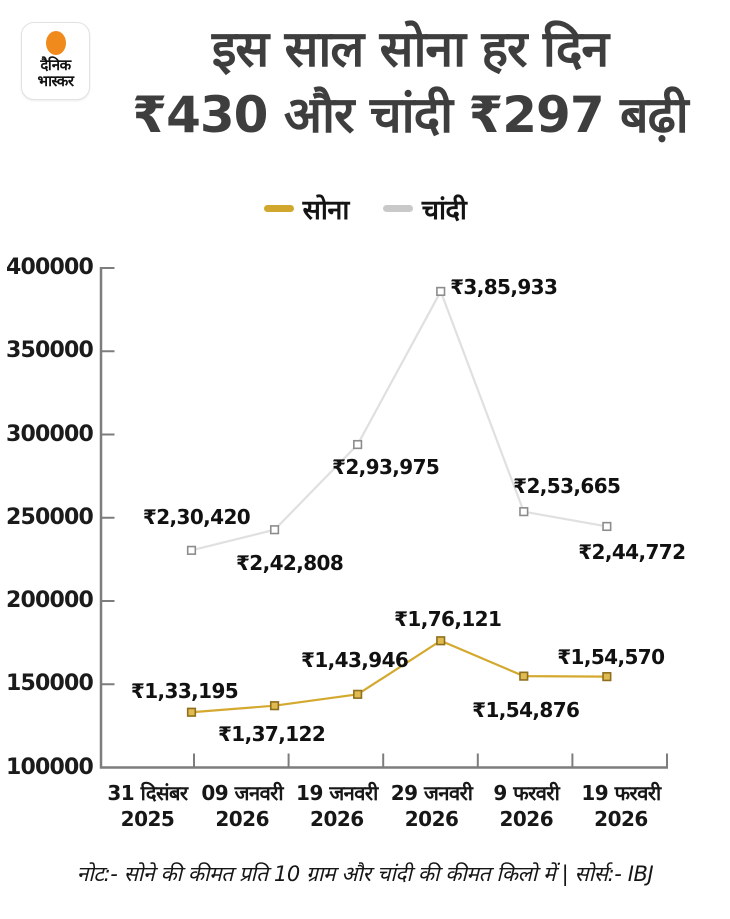 Image resolution: width=730 pixels, height=919 pixels. What do you see at coordinates (504, 287) in the screenshot?
I see `silver-data-label: ₹3,85,933` at bounding box center [504, 287].